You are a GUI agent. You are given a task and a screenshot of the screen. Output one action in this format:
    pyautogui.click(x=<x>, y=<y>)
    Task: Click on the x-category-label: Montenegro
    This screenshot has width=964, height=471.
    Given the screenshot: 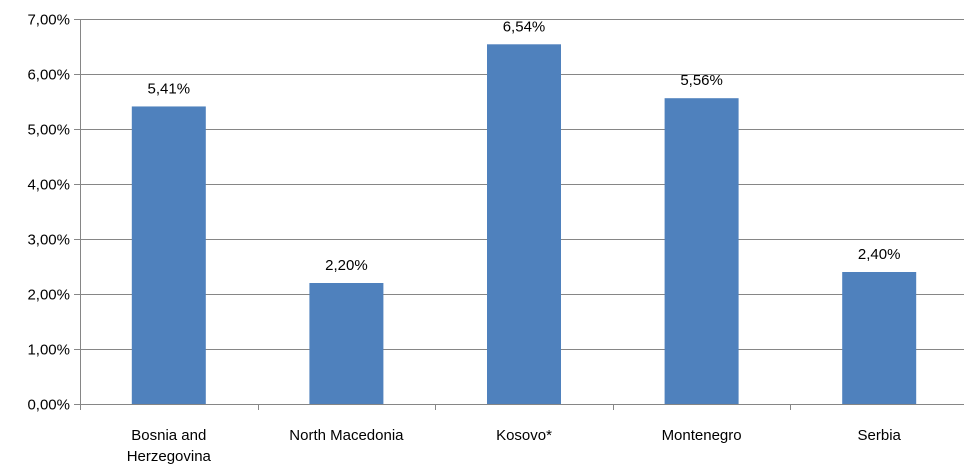 What is the action you would take?
    pyautogui.click(x=702, y=435)
    